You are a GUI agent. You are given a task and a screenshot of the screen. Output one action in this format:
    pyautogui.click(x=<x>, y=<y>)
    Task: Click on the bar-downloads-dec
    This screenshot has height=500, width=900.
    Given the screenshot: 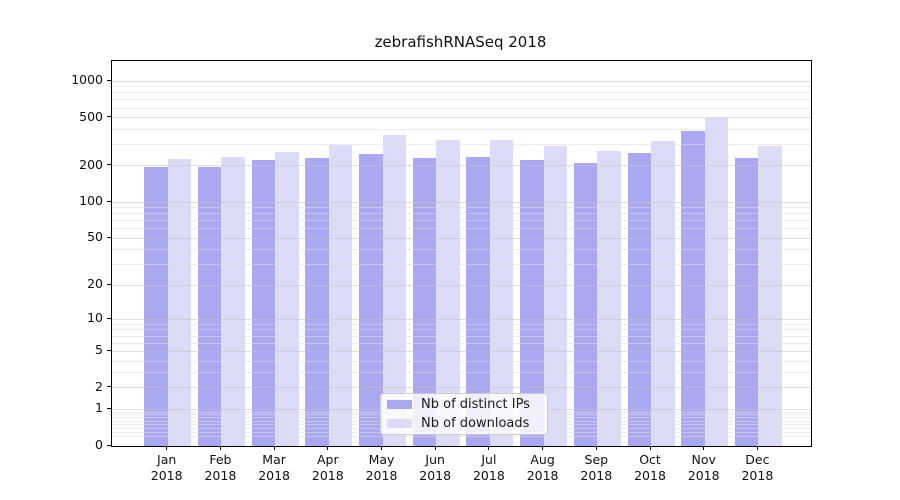 What is the action you would take?
    pyautogui.click(x=770, y=296)
    